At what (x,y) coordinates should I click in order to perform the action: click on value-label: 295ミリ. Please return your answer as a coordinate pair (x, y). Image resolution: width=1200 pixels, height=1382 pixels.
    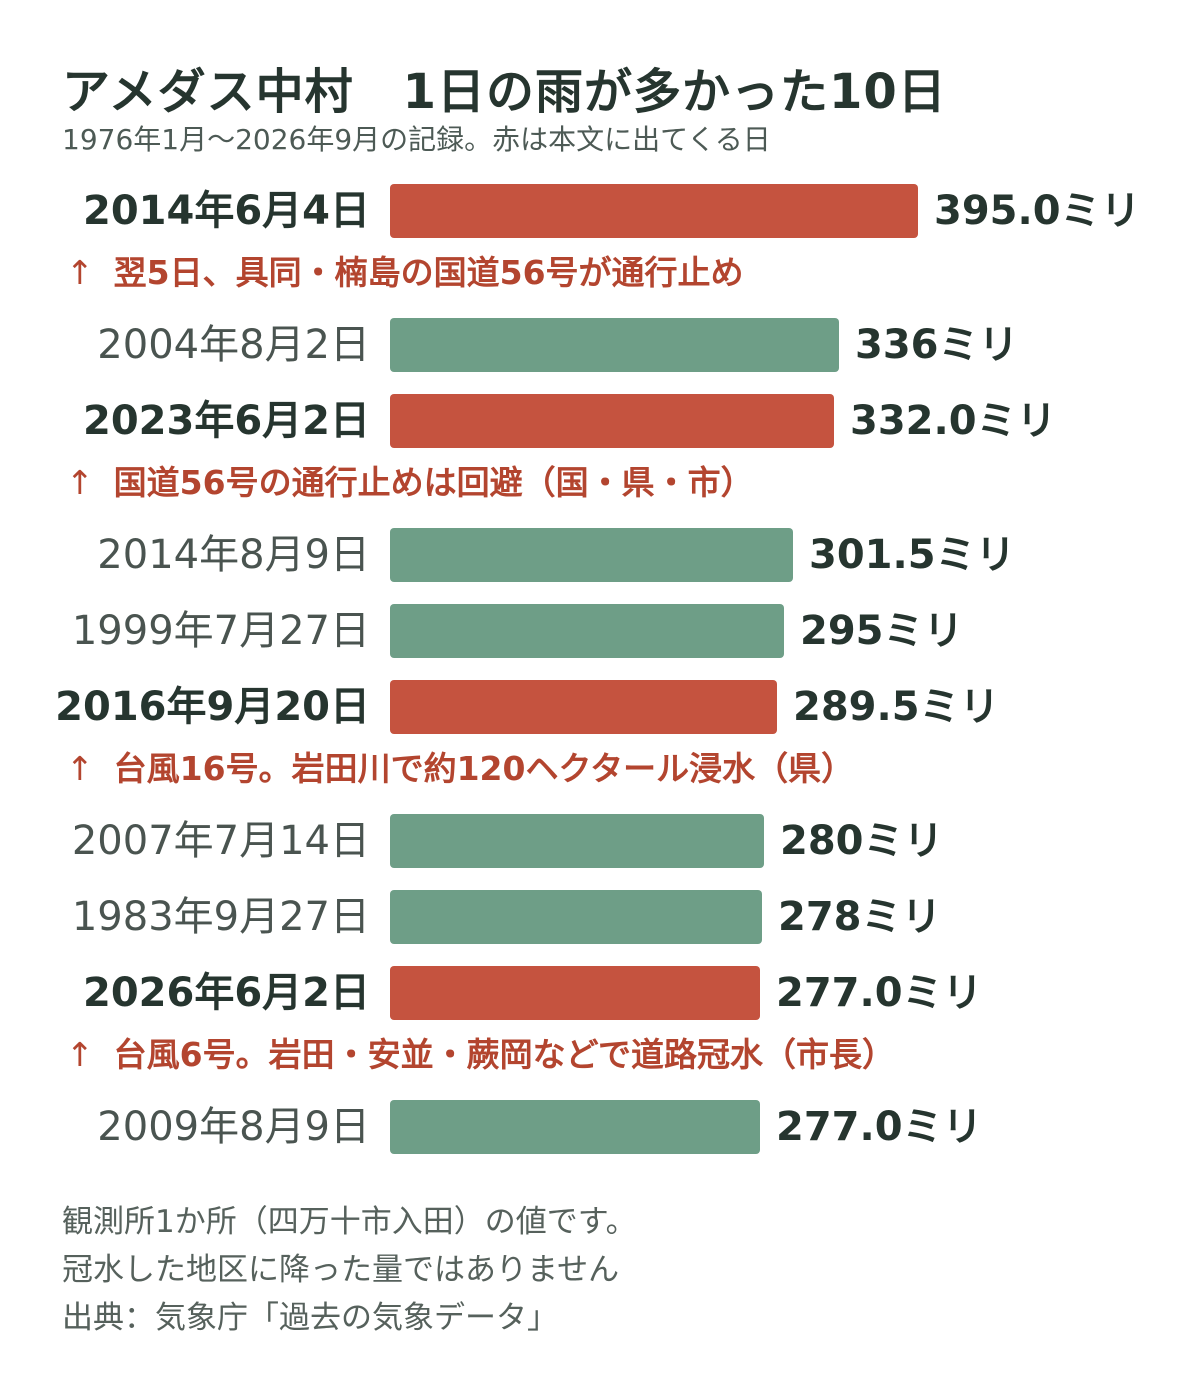
    Looking at the image, I should click on (882, 631).